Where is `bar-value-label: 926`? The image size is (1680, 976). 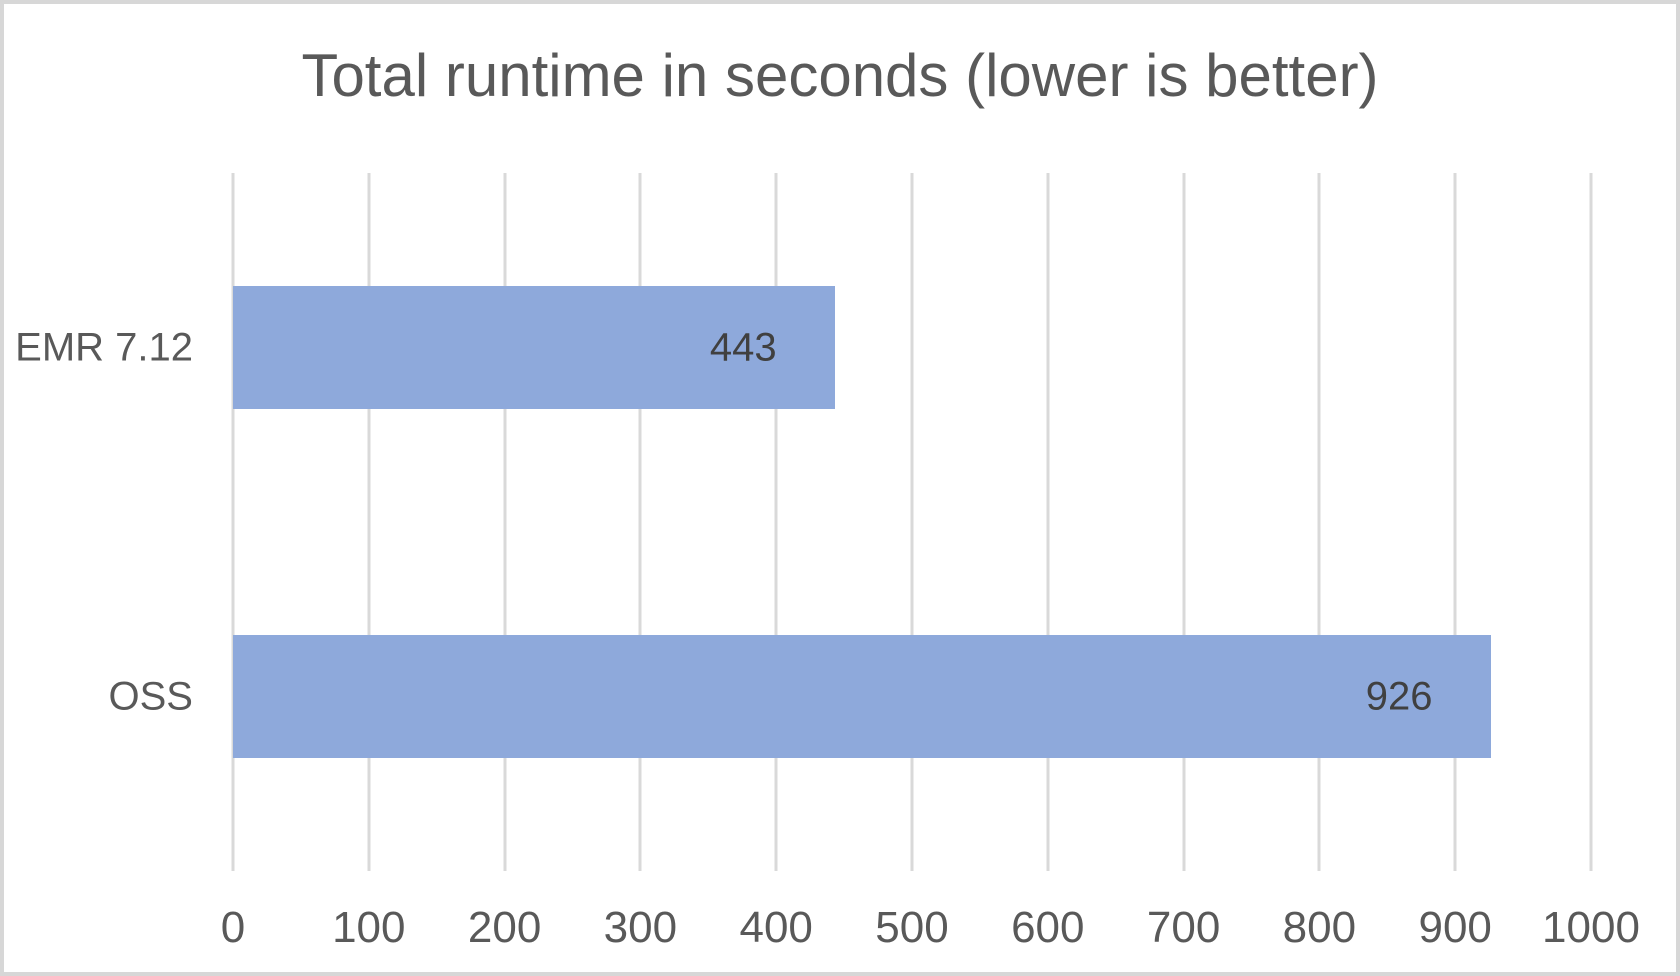 bar-value-label: 926 is located at coordinates (1399, 696).